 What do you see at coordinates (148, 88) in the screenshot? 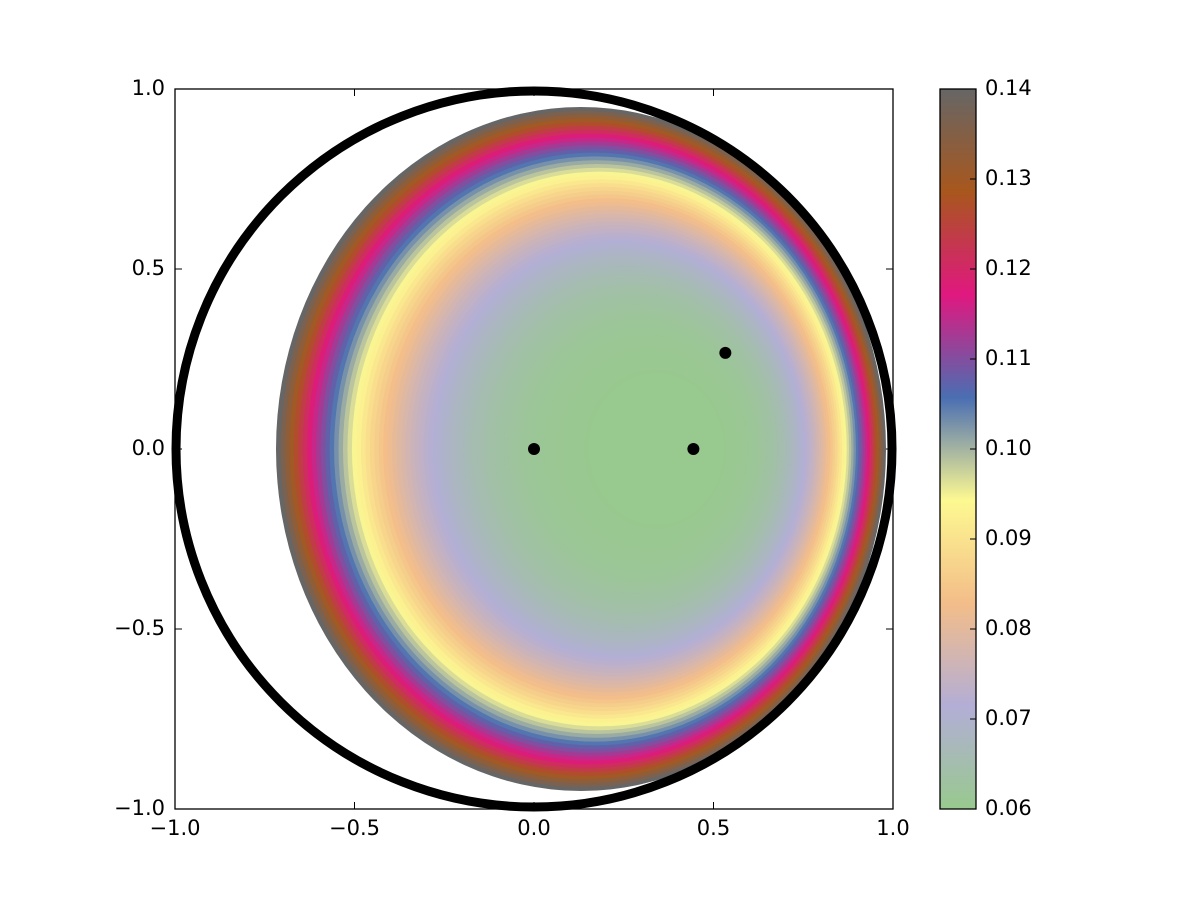
I see `y-tick-label: 1.0` at bounding box center [148, 88].